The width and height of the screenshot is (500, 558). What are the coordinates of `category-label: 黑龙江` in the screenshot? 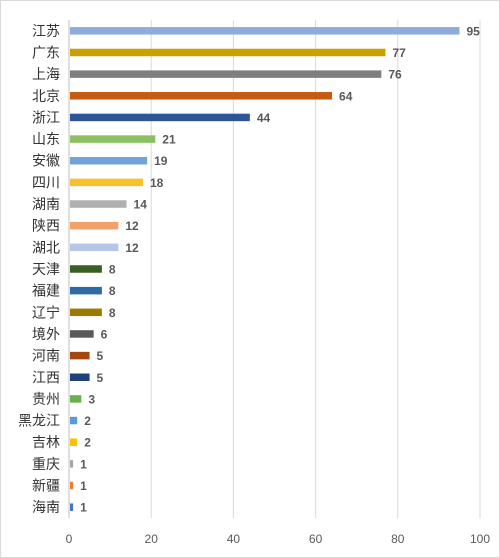 It's located at (39, 421).